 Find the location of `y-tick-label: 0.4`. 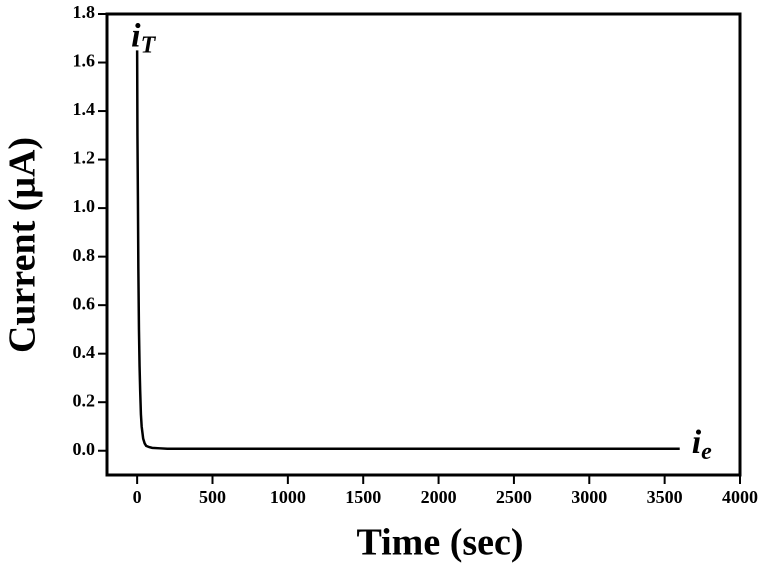

y-tick-label: 0.4 is located at coordinates (84, 352).